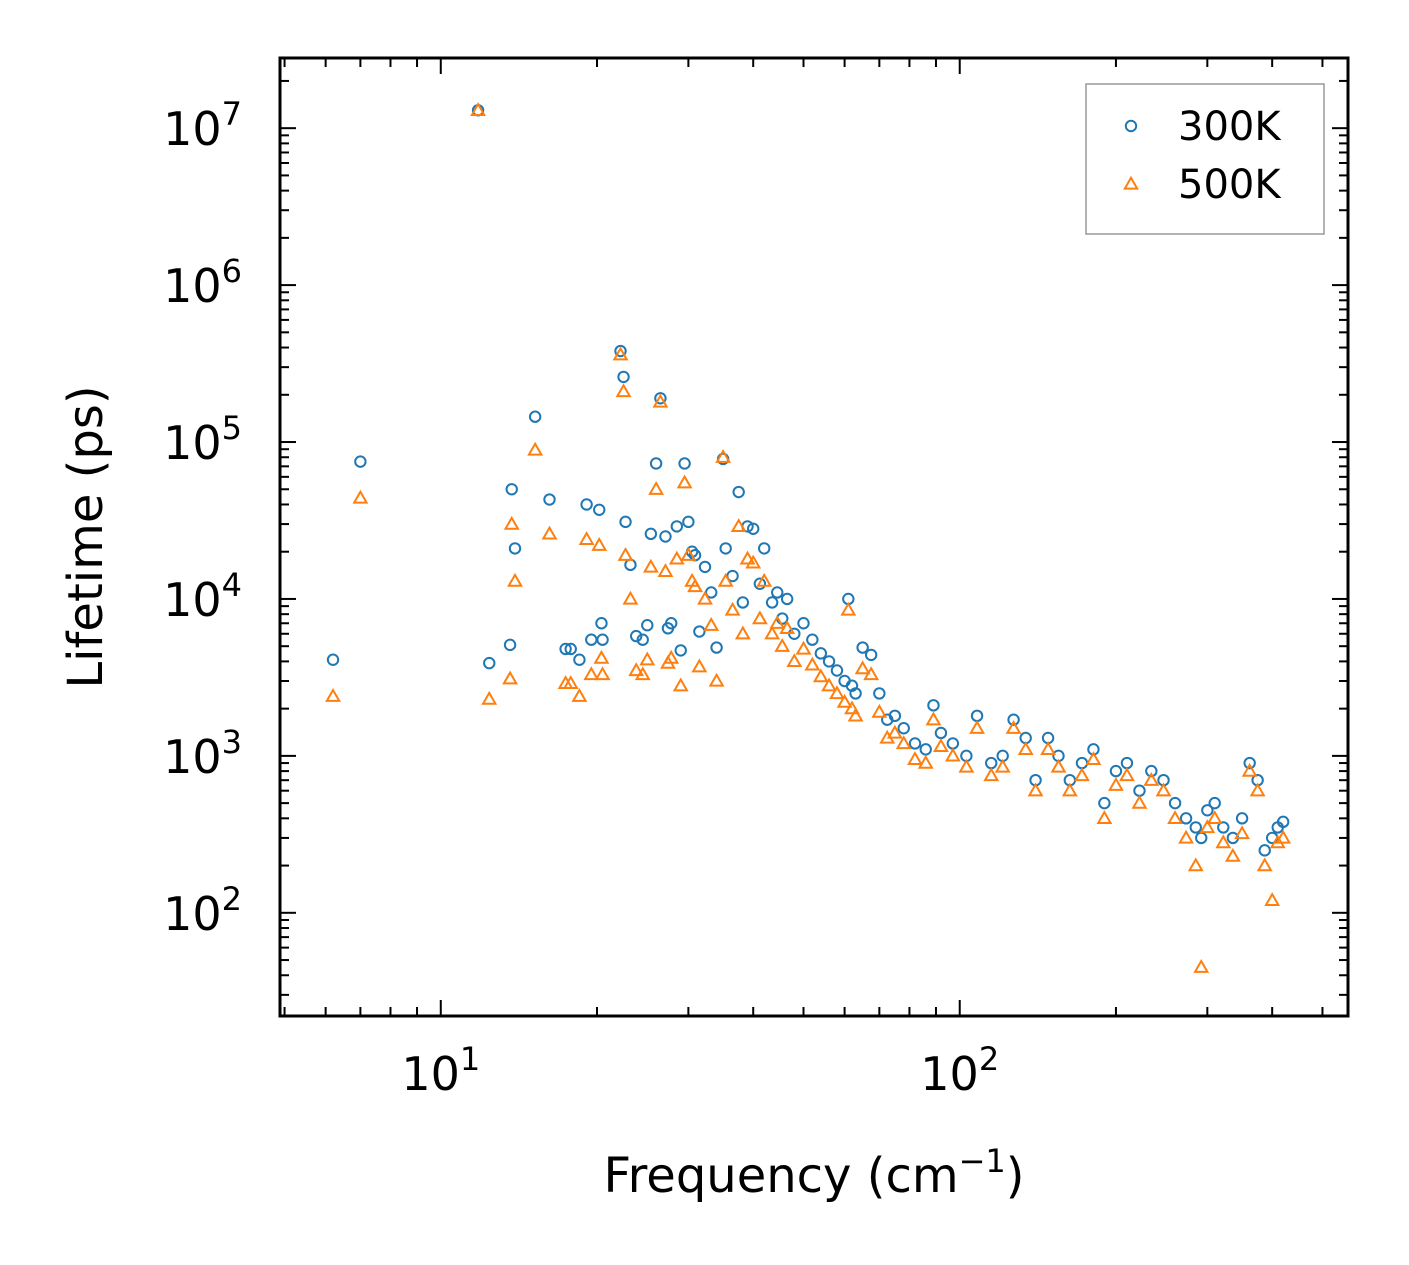 The width and height of the screenshot is (1409, 1265). What do you see at coordinates (202, 910) in the screenshot?
I see `y-tick-label: 10²` at bounding box center [202, 910].